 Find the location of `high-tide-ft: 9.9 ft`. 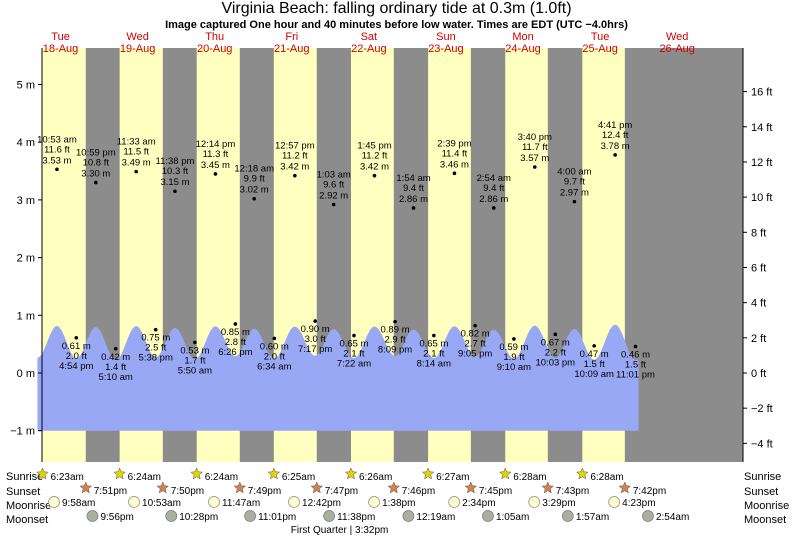

high-tide-ft: 9.9 ft is located at coordinates (254, 179).